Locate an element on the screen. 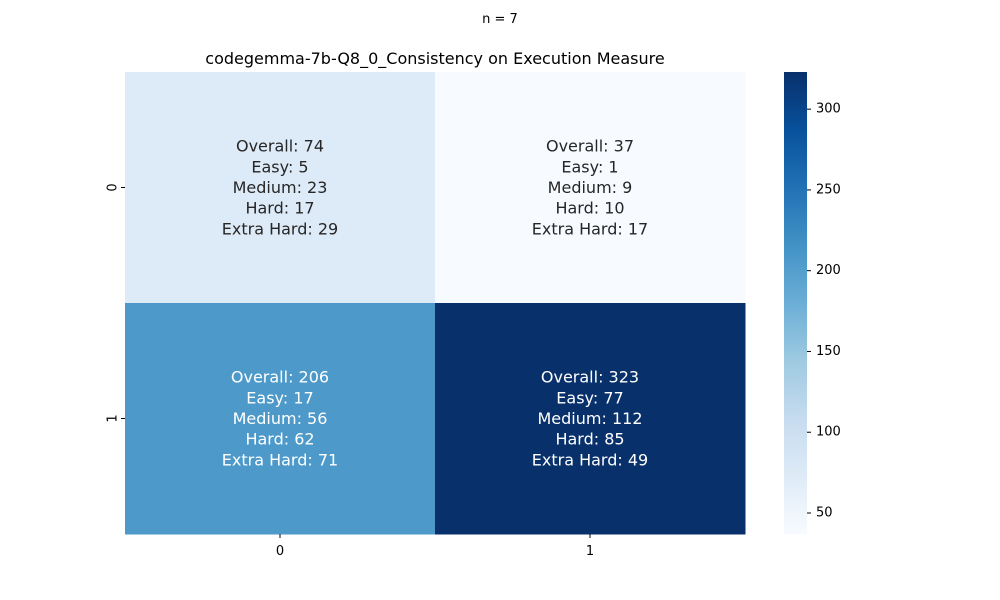 This screenshot has height=600, width=1000. cell-annotation-line: Medium: 56 is located at coordinates (280, 418).